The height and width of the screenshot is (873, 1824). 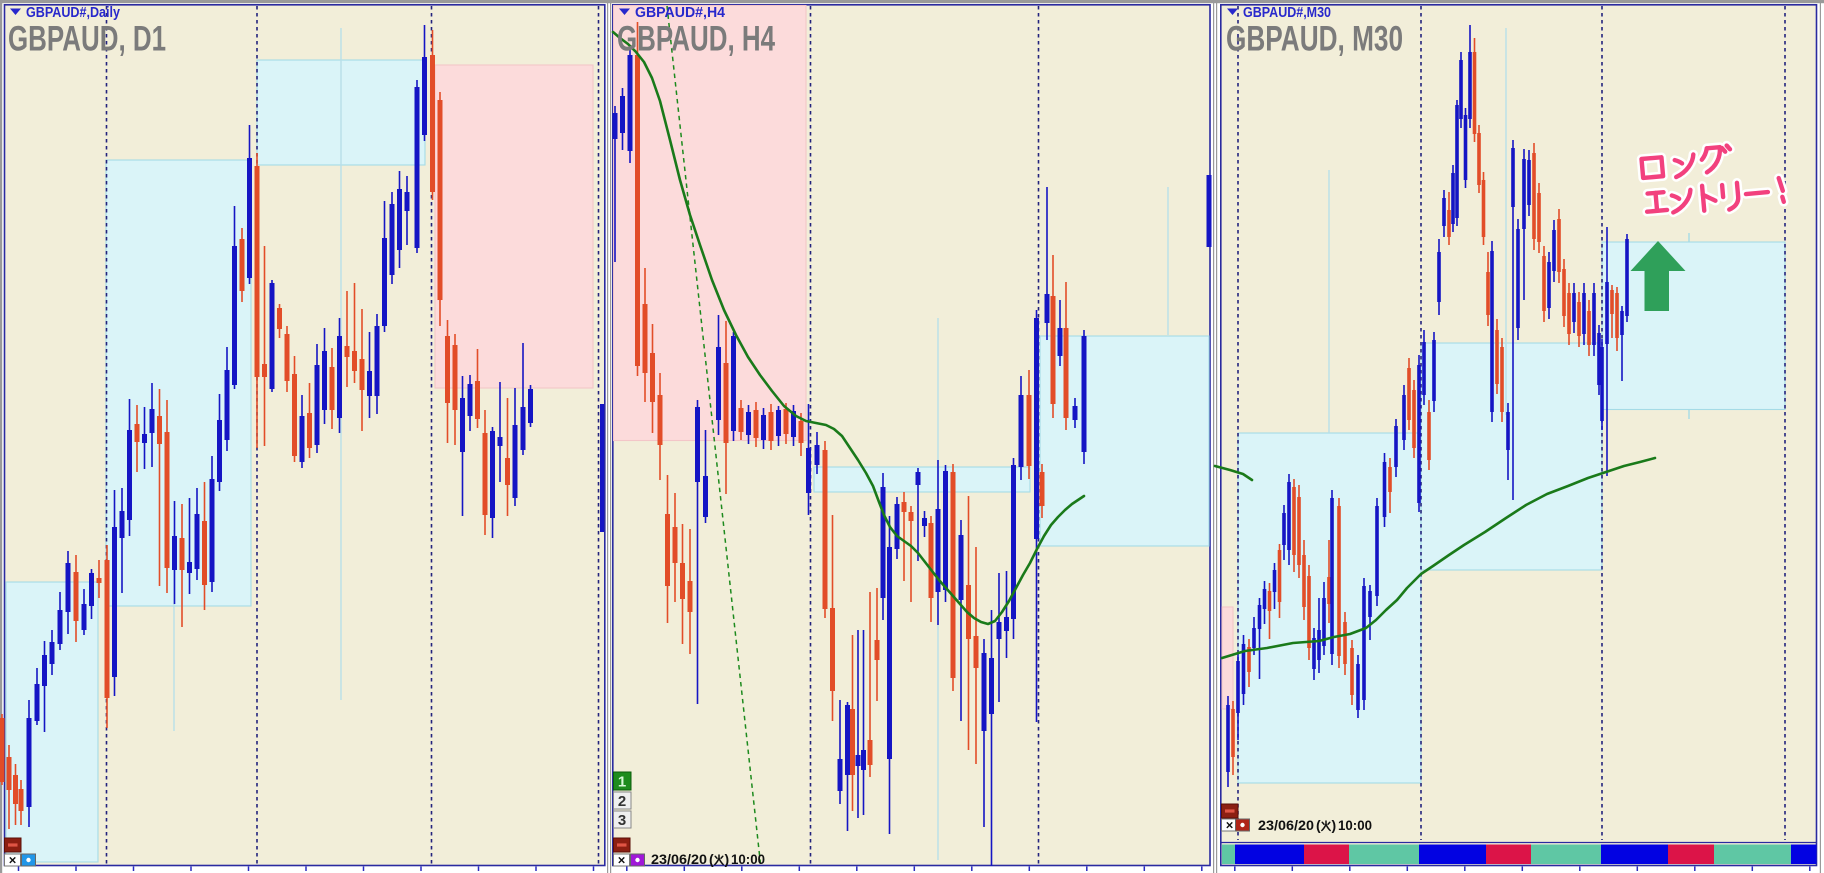 What do you see at coordinates (1314, 39) in the screenshot?
I see `svg-text: GBPAUD, M30` at bounding box center [1314, 39].